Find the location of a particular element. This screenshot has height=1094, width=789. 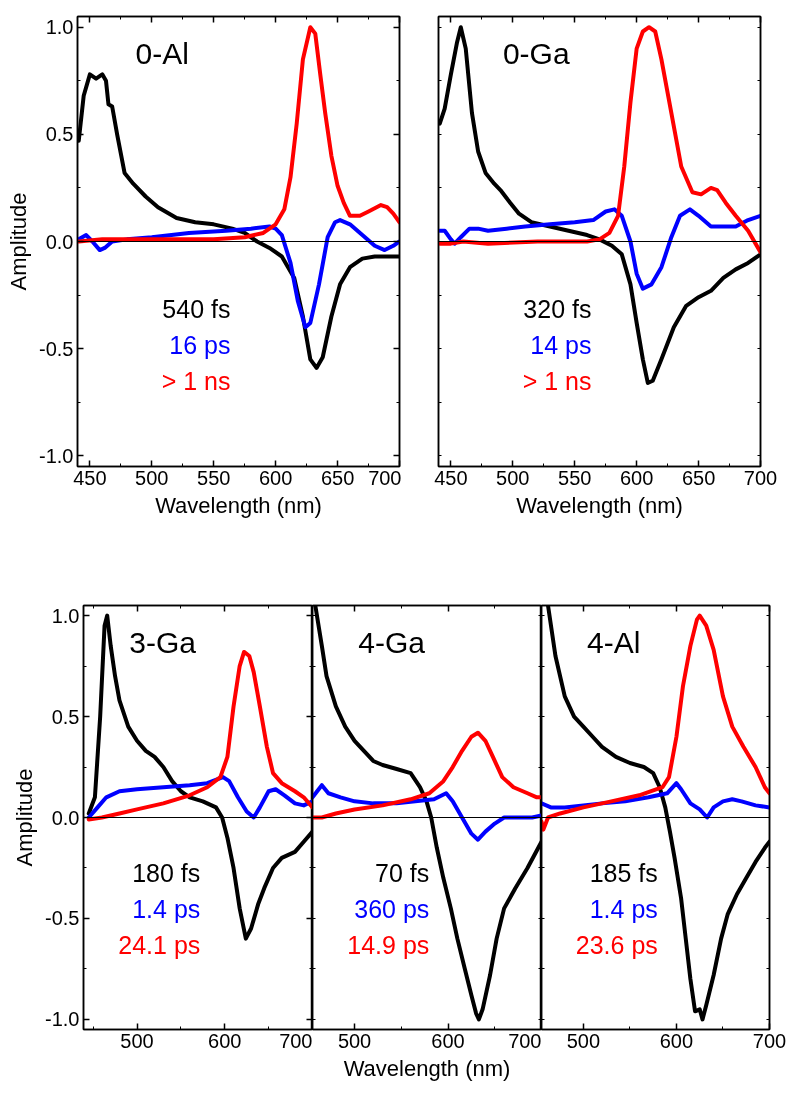

text: 540 fs is located at coordinates (196, 309).